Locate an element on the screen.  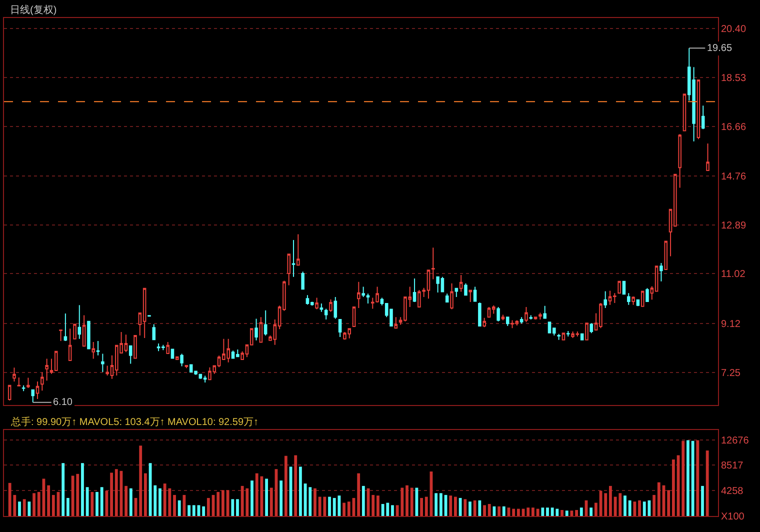
y-tick-label: 12.89 is located at coordinates (733, 226).